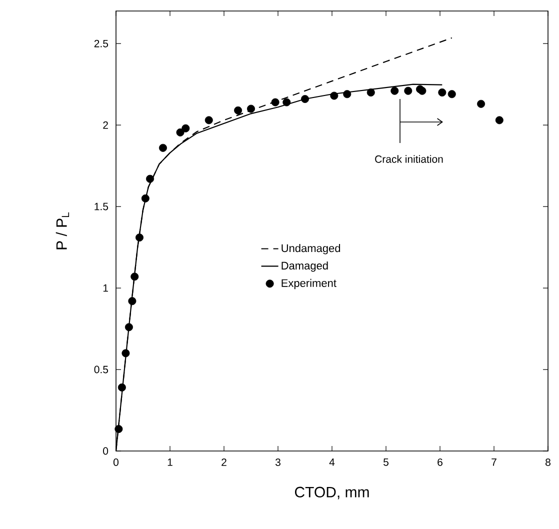 The height and width of the screenshot is (529, 559). I want to click on x-axis-title: CTOD, mm, so click(331, 493).